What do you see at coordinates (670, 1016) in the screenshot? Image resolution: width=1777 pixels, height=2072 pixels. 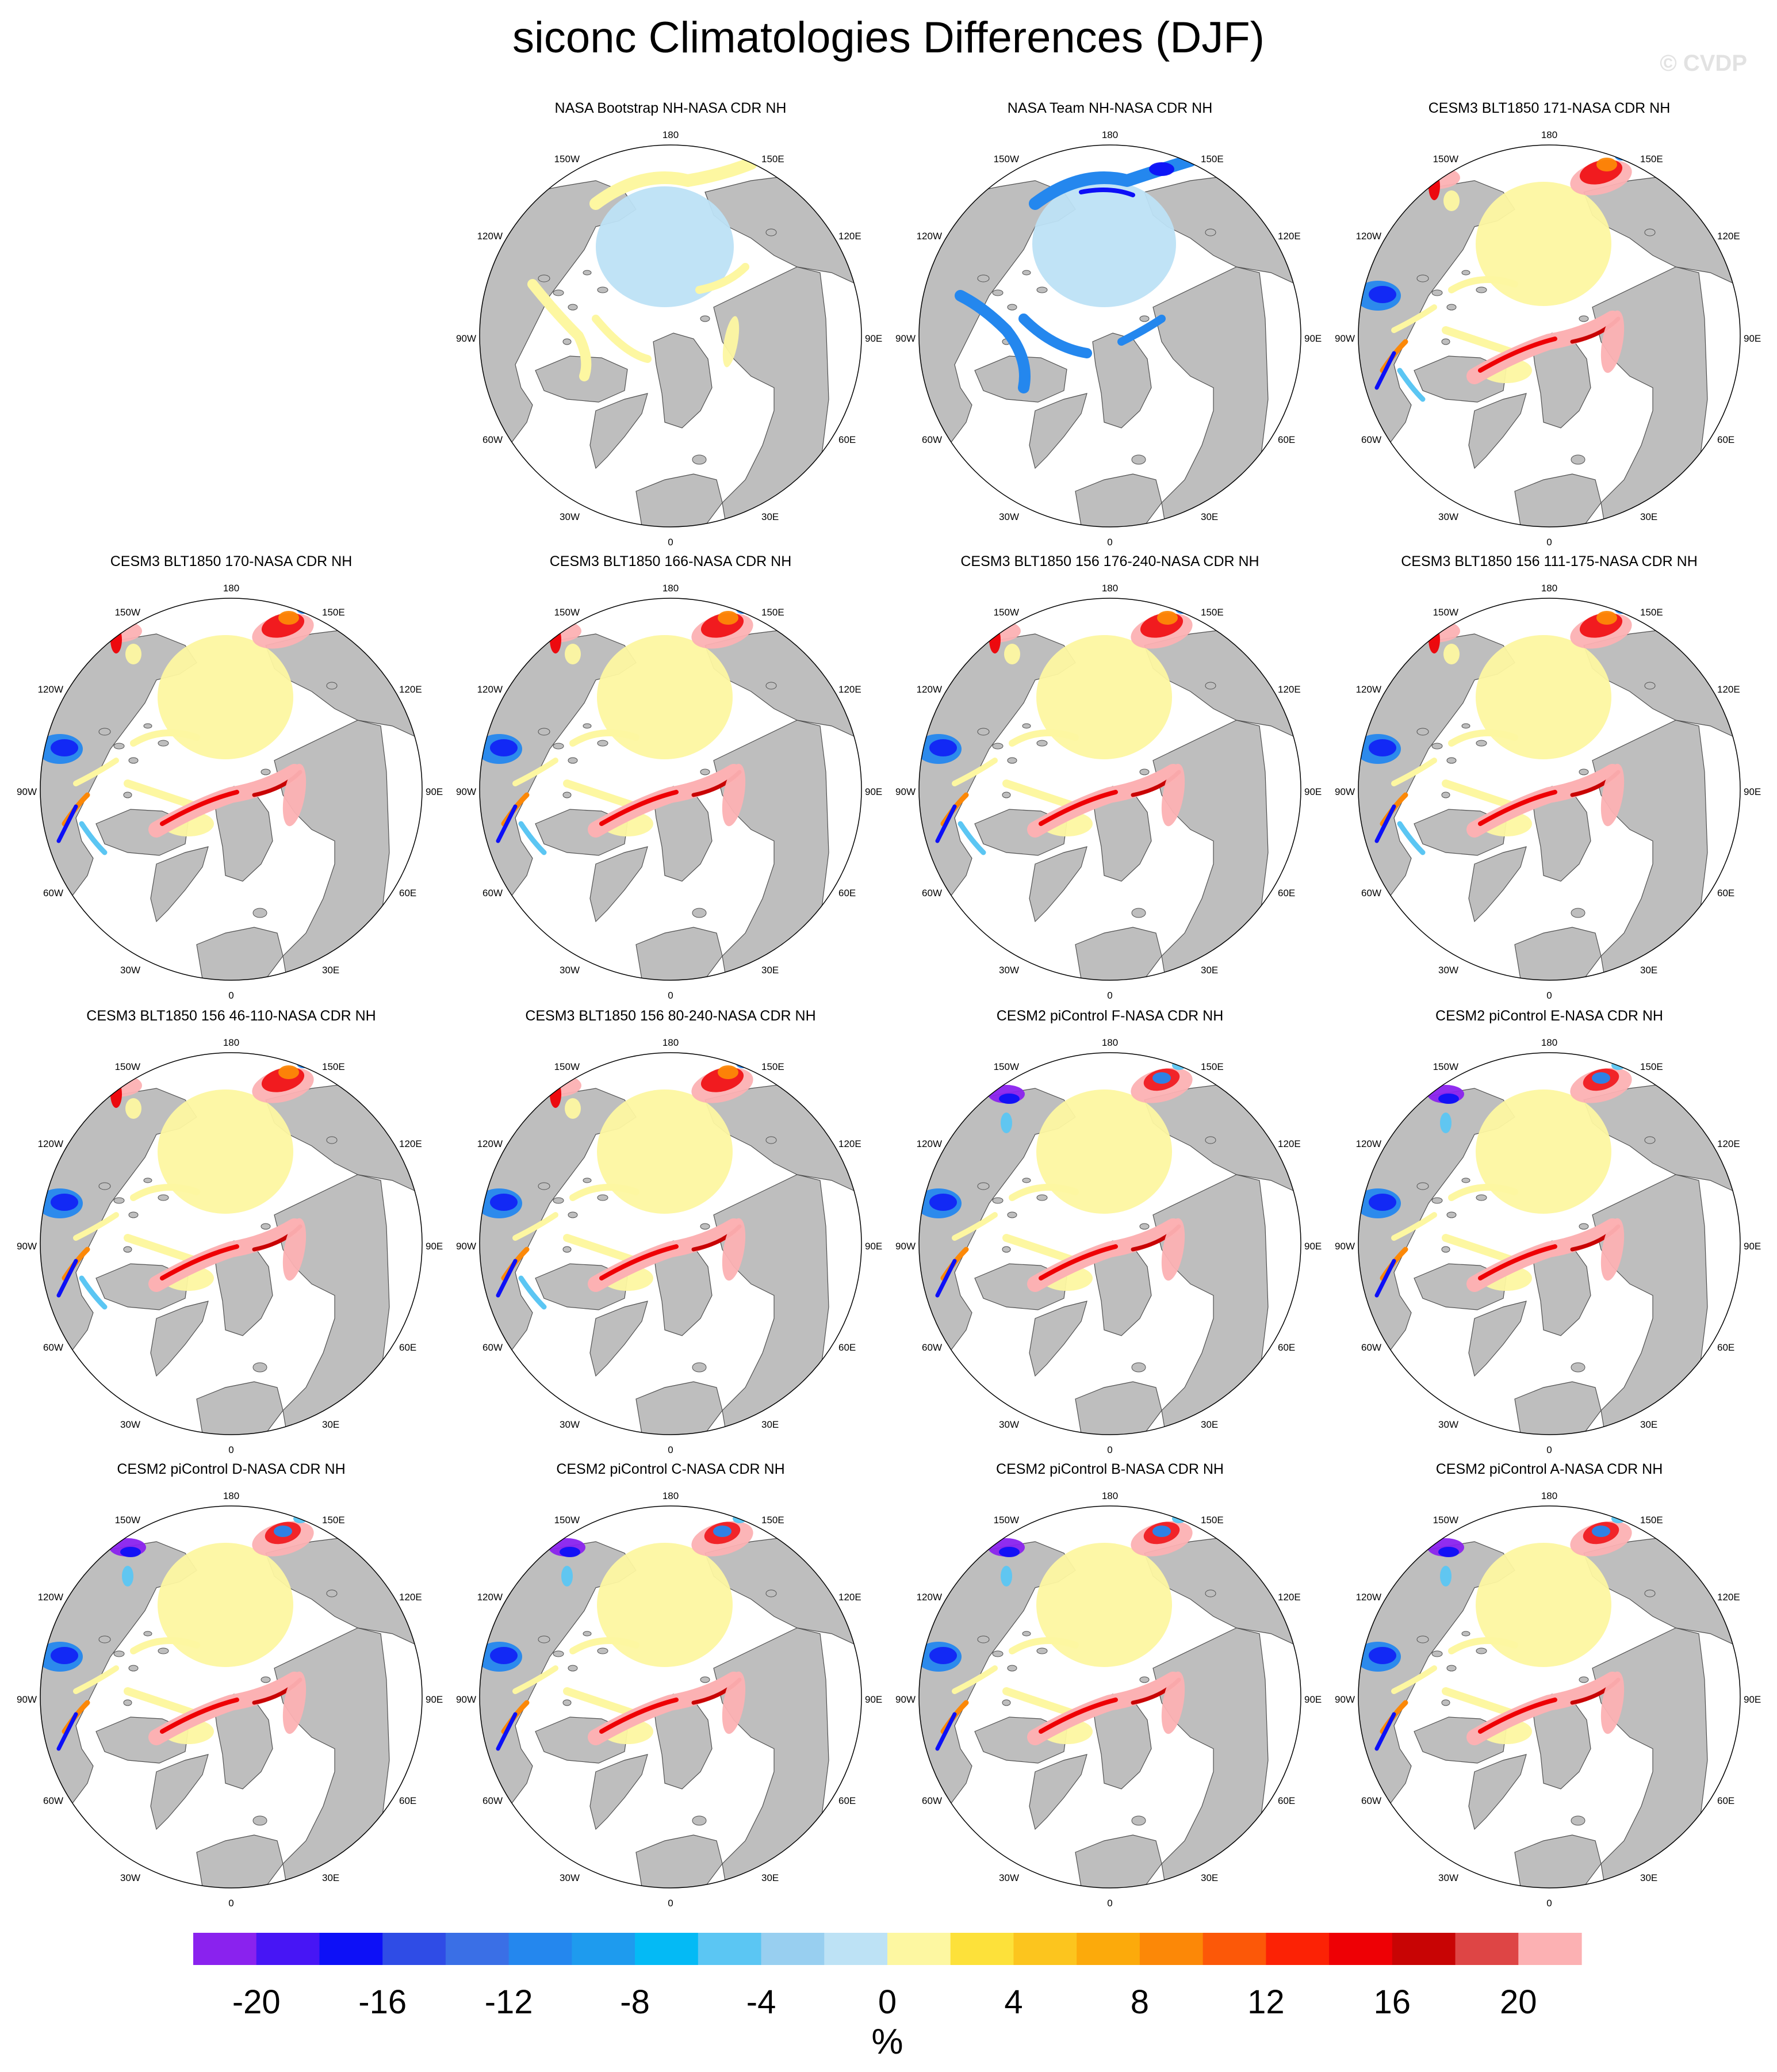 I see `panel-title: CESM3 BLT1850 156 80-240-NASA CDR NH` at bounding box center [670, 1016].